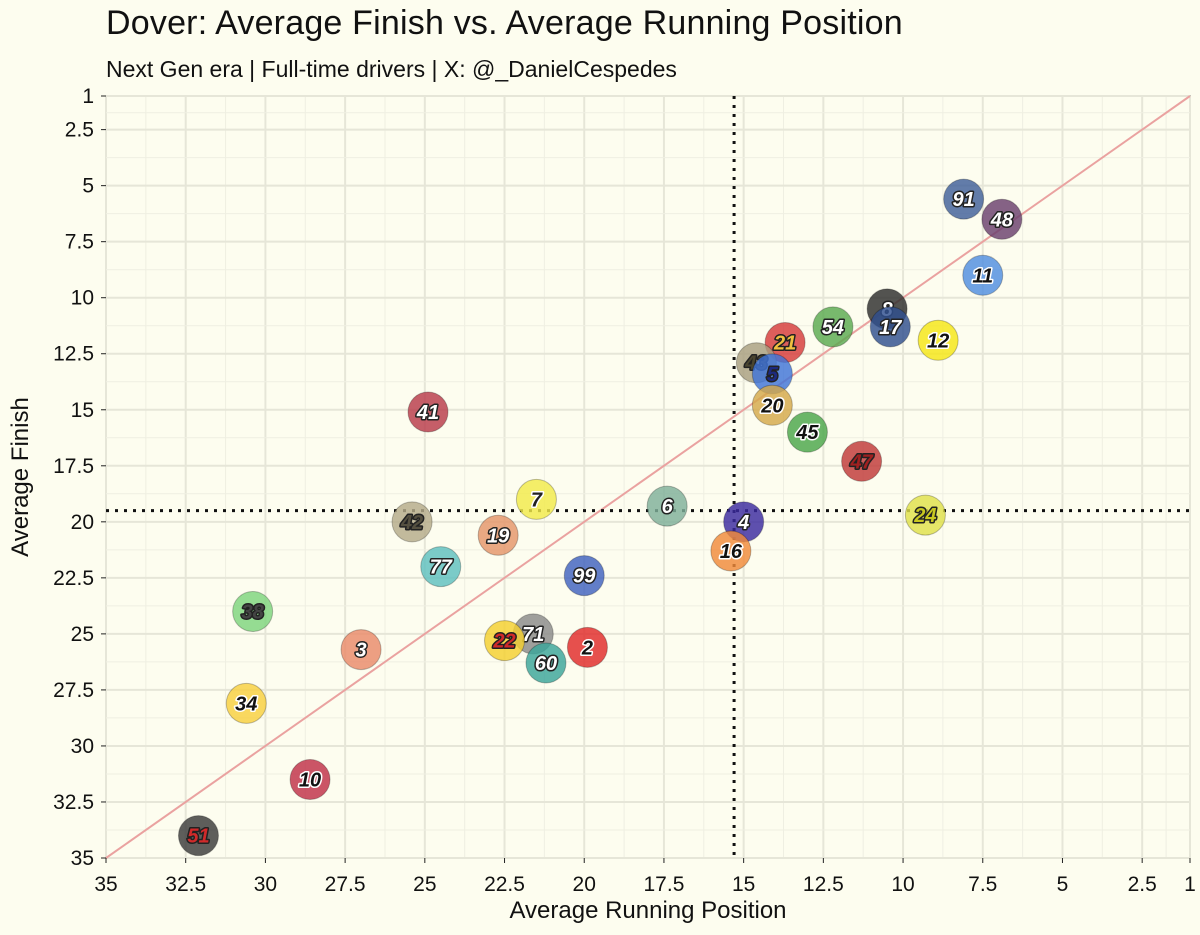 The width and height of the screenshot is (1200, 935). I want to click on x-tick-label: 32.5, so click(185, 884).